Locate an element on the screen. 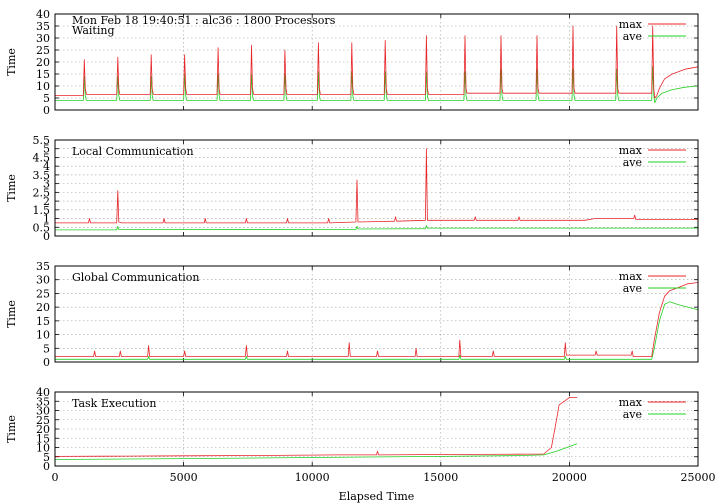 This screenshot has height=504, width=720. y-tick-label: 1 is located at coordinates (46, 219).